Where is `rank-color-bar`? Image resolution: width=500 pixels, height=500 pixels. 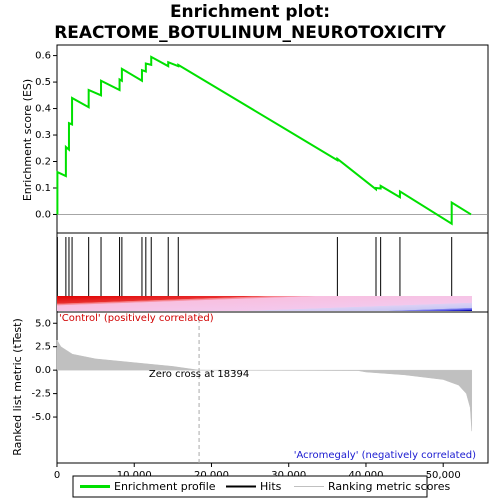 rank-color-bar is located at coordinates (264, 303).